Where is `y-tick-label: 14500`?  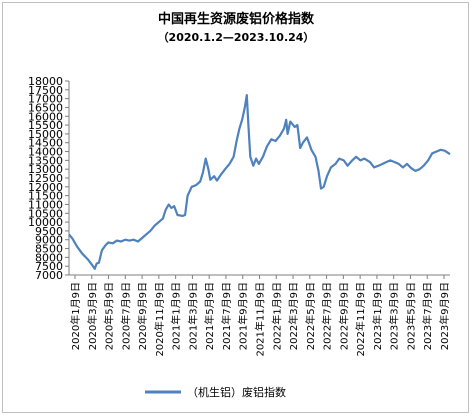 y-tick-label: 14500 is located at coordinates (45, 143).